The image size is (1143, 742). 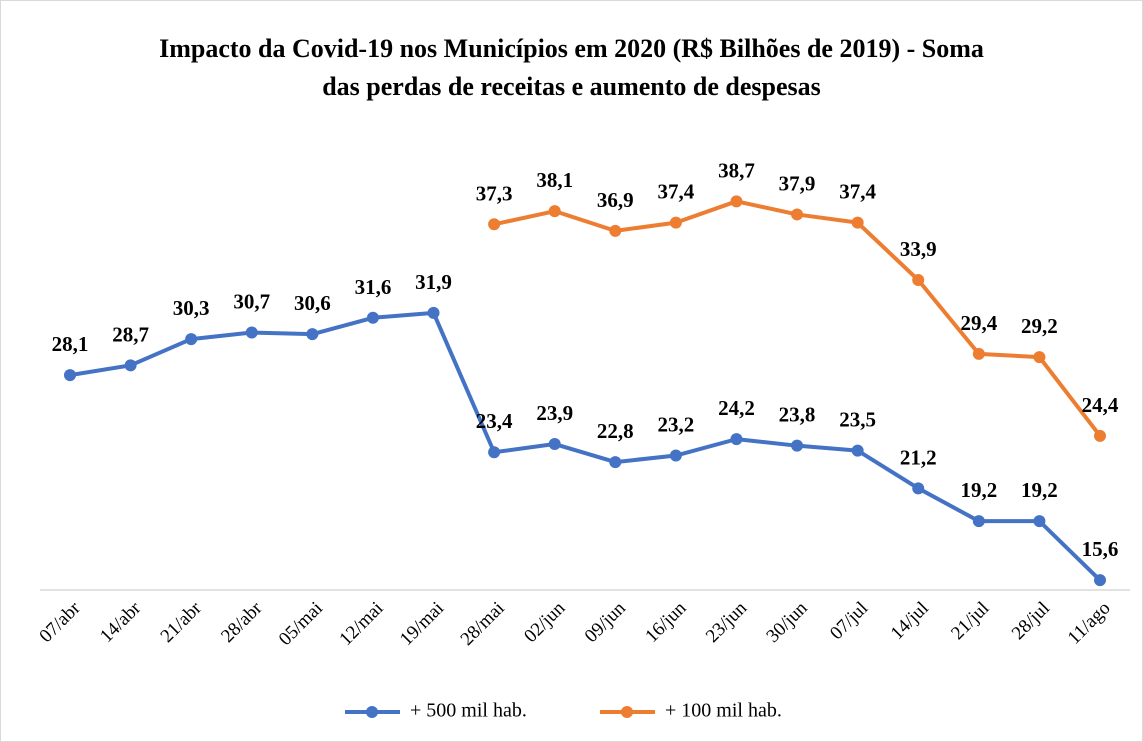 What do you see at coordinates (1100, 405) in the screenshot?
I see `data-label: 24,4` at bounding box center [1100, 405].